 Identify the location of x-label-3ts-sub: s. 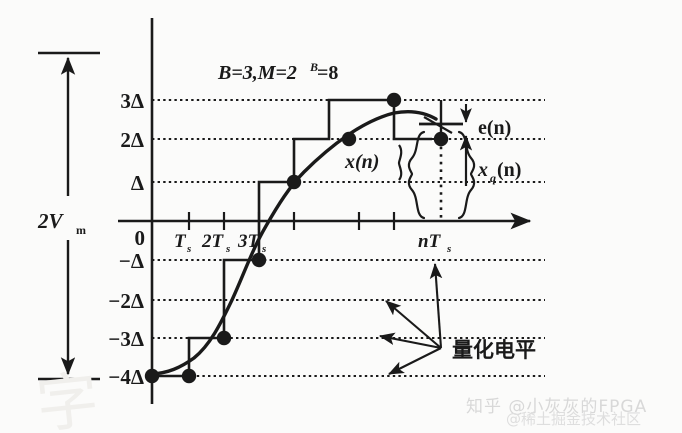
(263, 249).